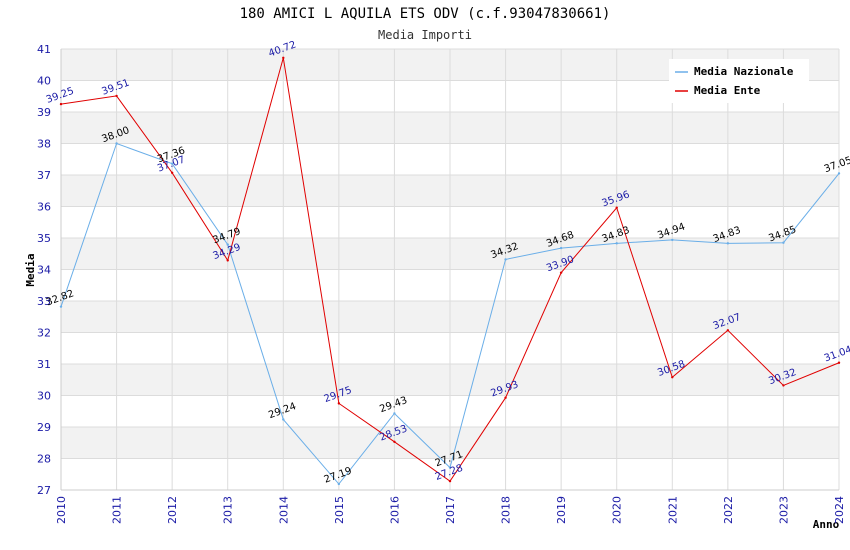  Describe the element at coordinates (44, 238) in the screenshot. I see `y-tick-label: 35` at that location.